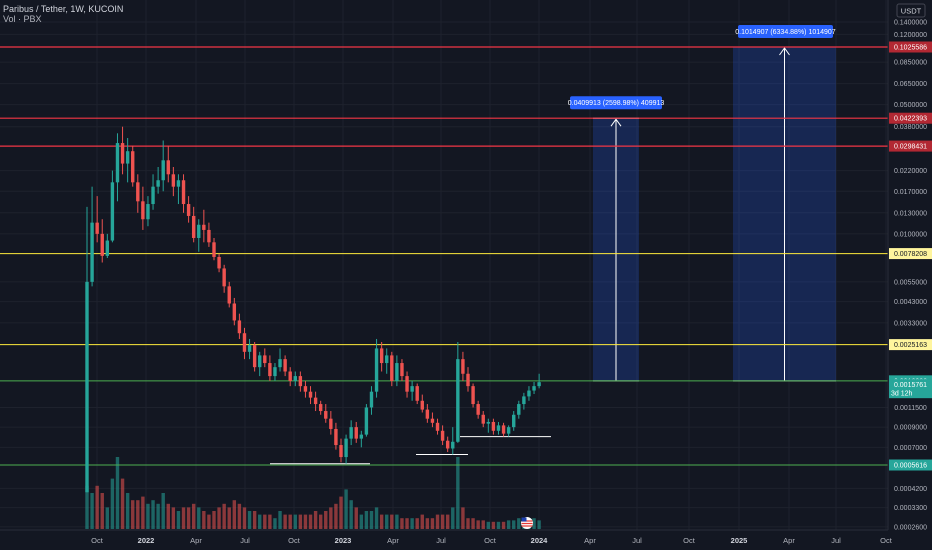  I want to click on price-tick-label: 0.0004200, so click(910, 489).